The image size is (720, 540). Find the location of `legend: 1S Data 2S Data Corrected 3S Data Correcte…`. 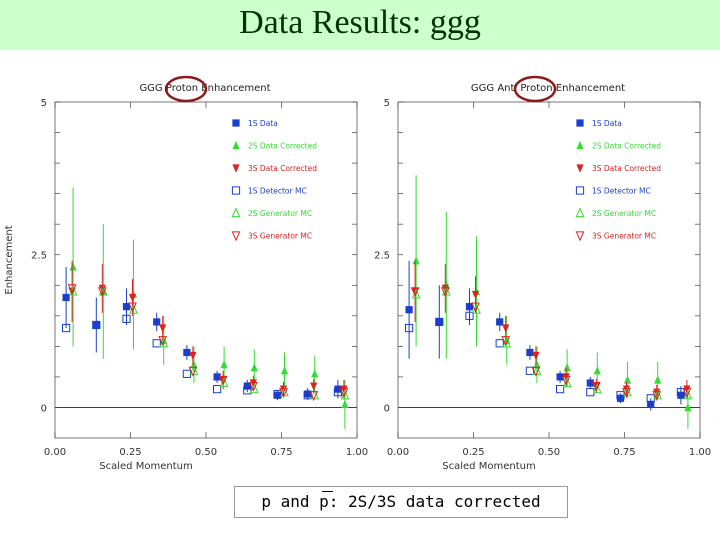

legend: 1S Data 2S Data Corrected 3S Data Correcte… is located at coordinates (274, 180).